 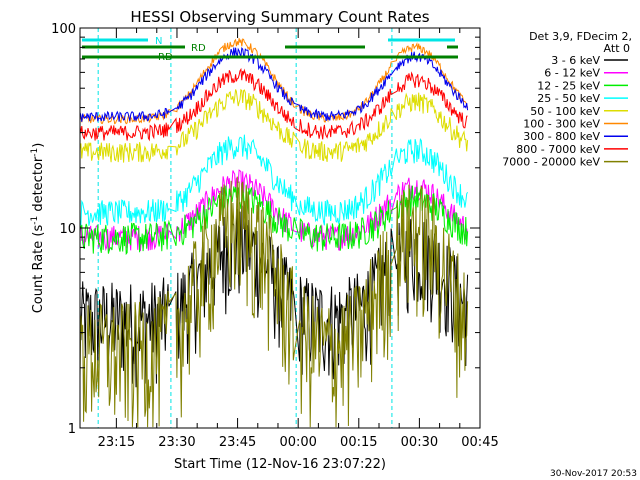 I want to click on y-axis-label-main: Count Rate (s, so click(x=38, y=269).